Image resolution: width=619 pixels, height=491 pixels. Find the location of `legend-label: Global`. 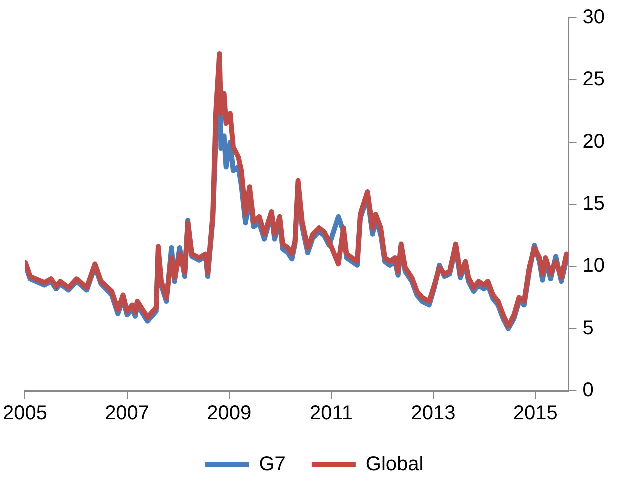

legend-label: Global is located at coordinates (395, 465).